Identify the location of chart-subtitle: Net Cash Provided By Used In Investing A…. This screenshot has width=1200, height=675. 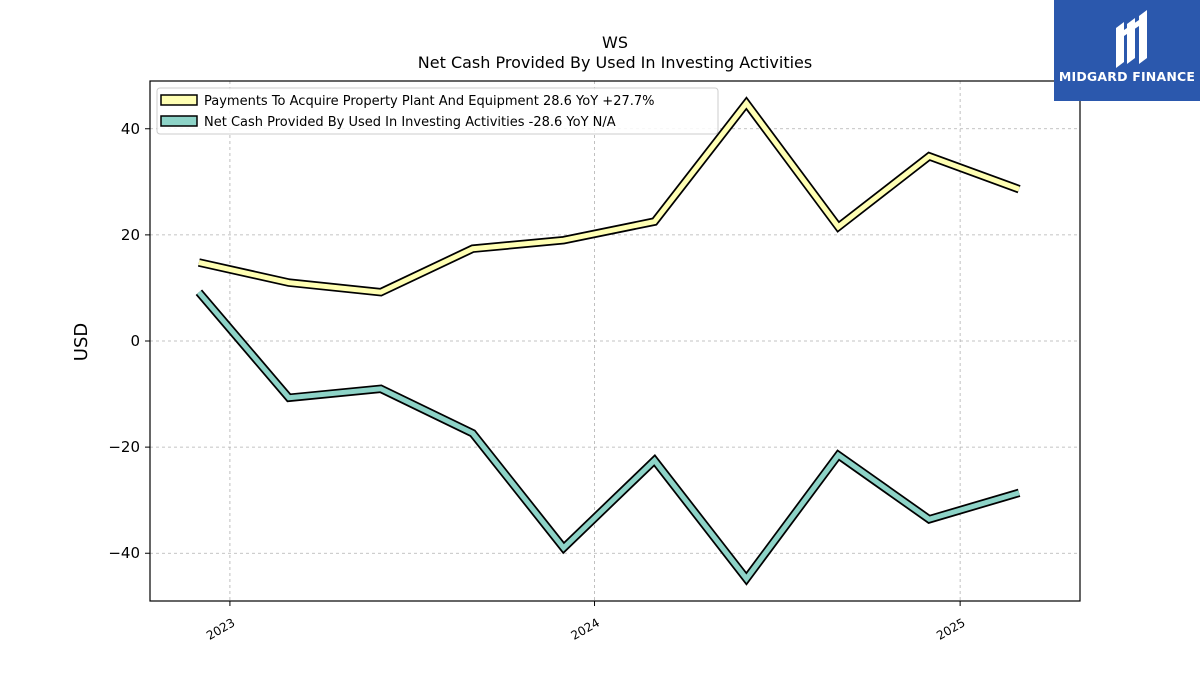
(615, 62).